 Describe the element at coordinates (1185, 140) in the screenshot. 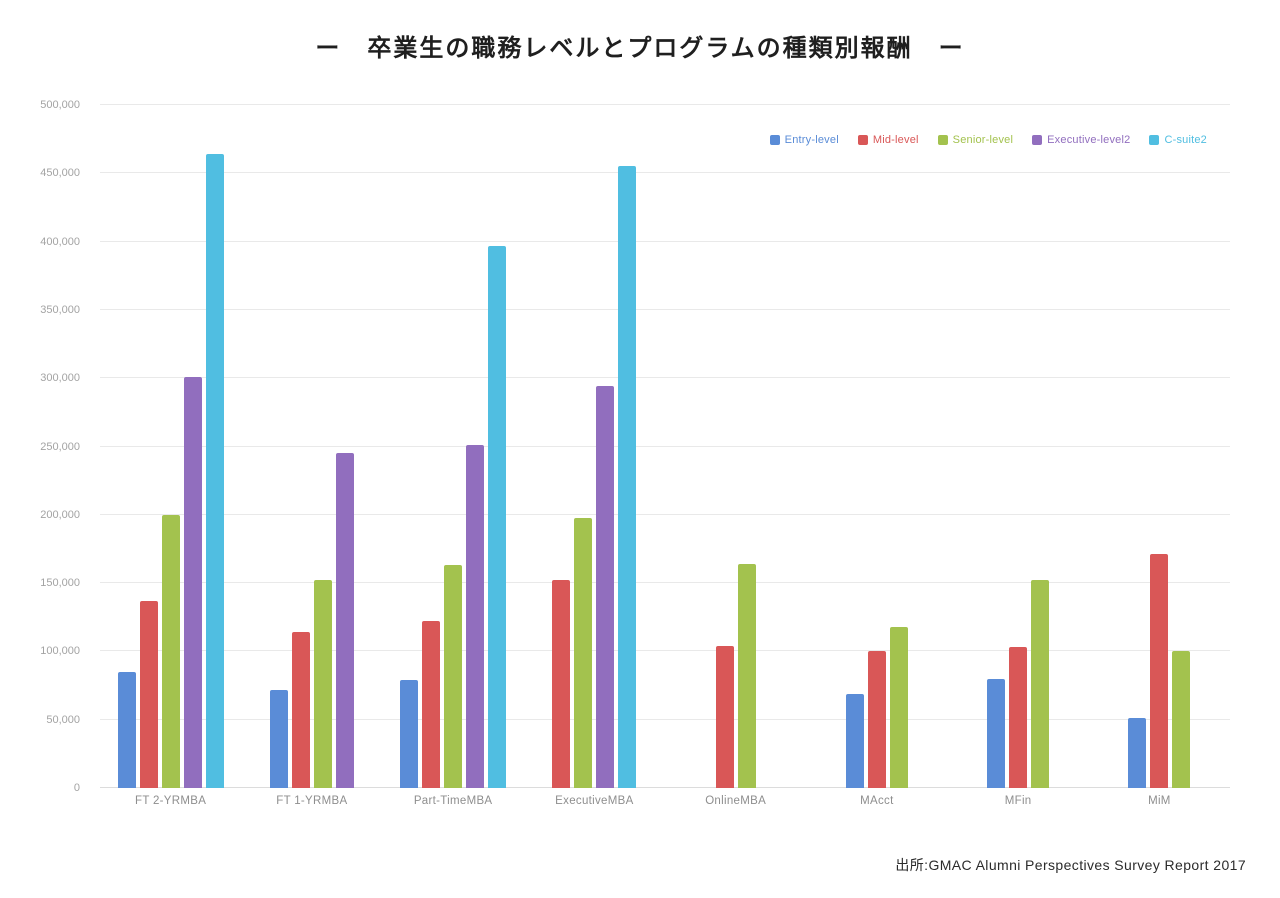

I see `legend-label: C-suite2` at that location.